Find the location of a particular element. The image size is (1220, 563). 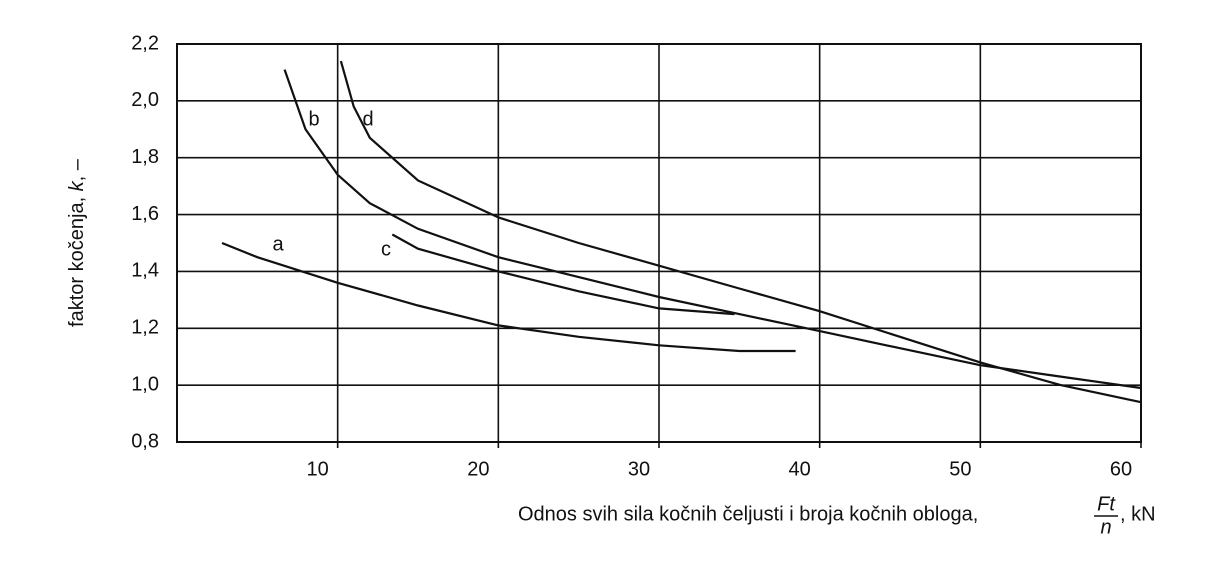

y-tick-label: 0,8 is located at coordinates (145, 441).